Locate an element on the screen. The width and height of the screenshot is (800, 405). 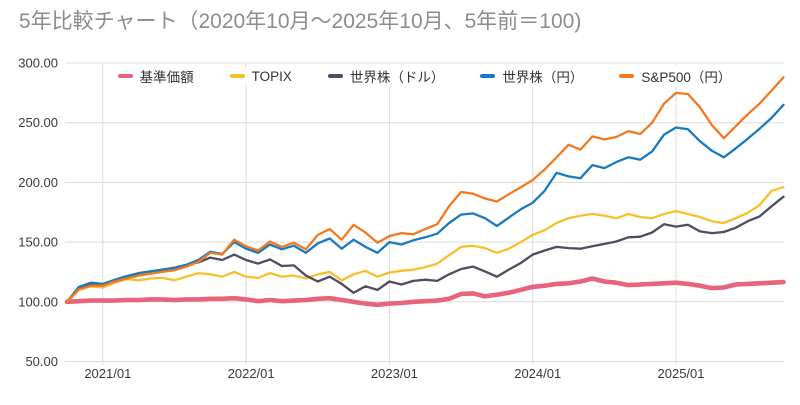
chart-legend: 基準価額 TOPIX 世界株（ドル） 世界株（円） S&P500（円） is located at coordinates (424, 76).